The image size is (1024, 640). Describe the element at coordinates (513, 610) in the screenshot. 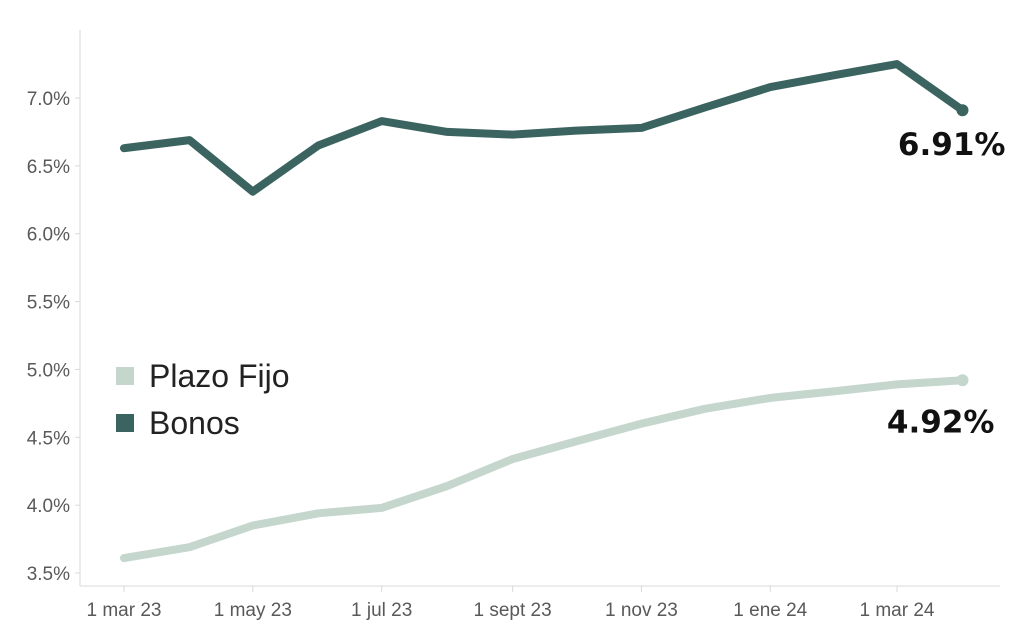

I see `x-tick-label: 1 sept 23` at that location.